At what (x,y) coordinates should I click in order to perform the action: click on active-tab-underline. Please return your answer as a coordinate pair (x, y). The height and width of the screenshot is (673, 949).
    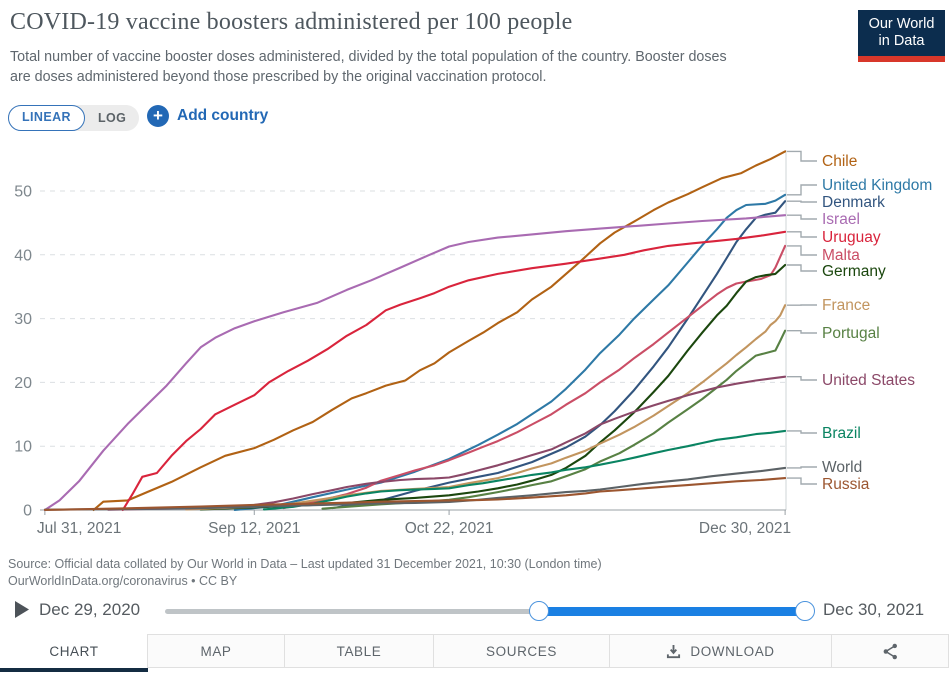
    Looking at the image, I should click on (74, 670).